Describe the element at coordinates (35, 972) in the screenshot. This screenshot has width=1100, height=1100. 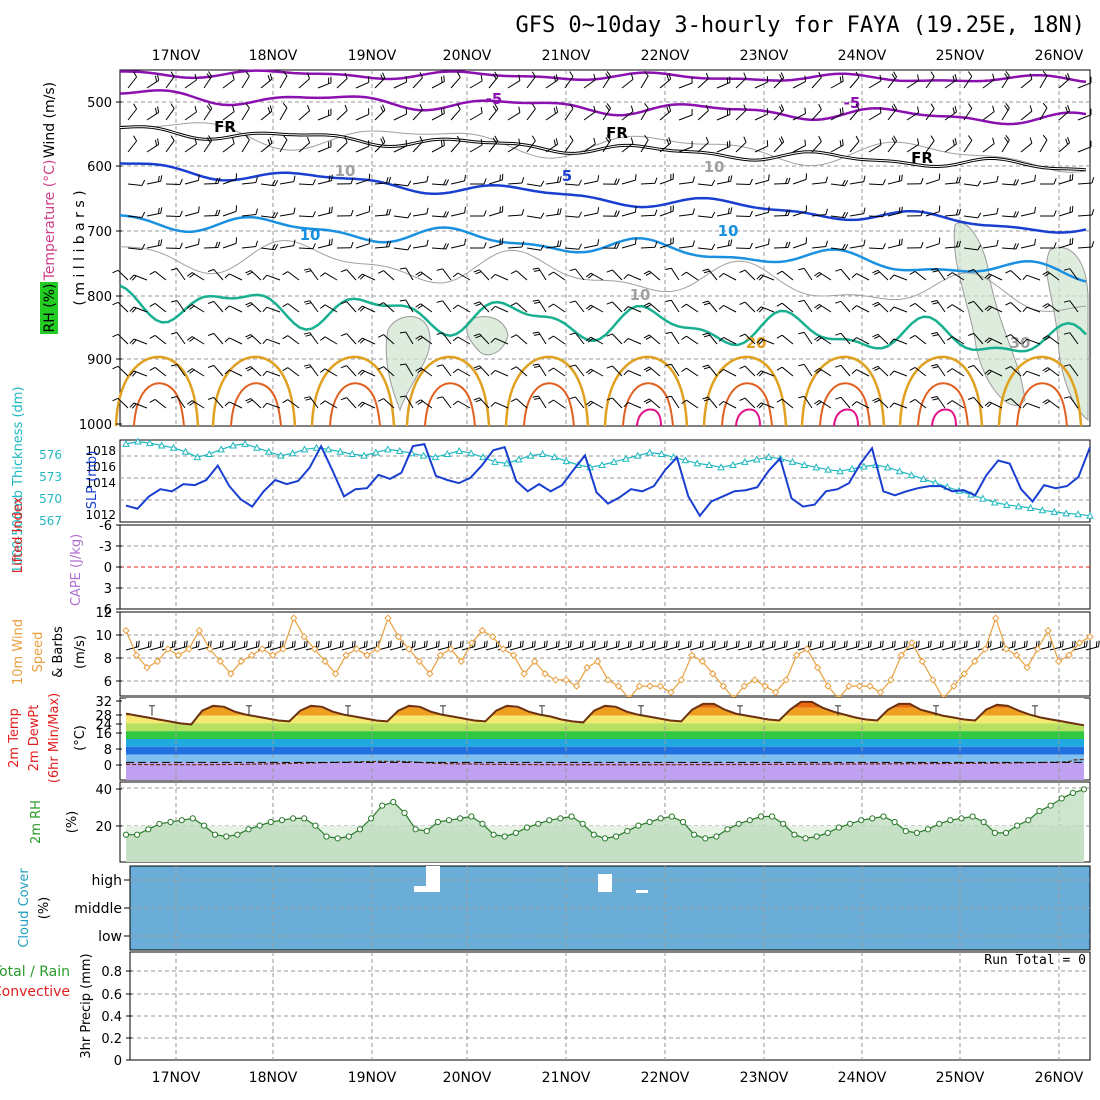
I see `precip-legend-a: Total / Rain` at that location.